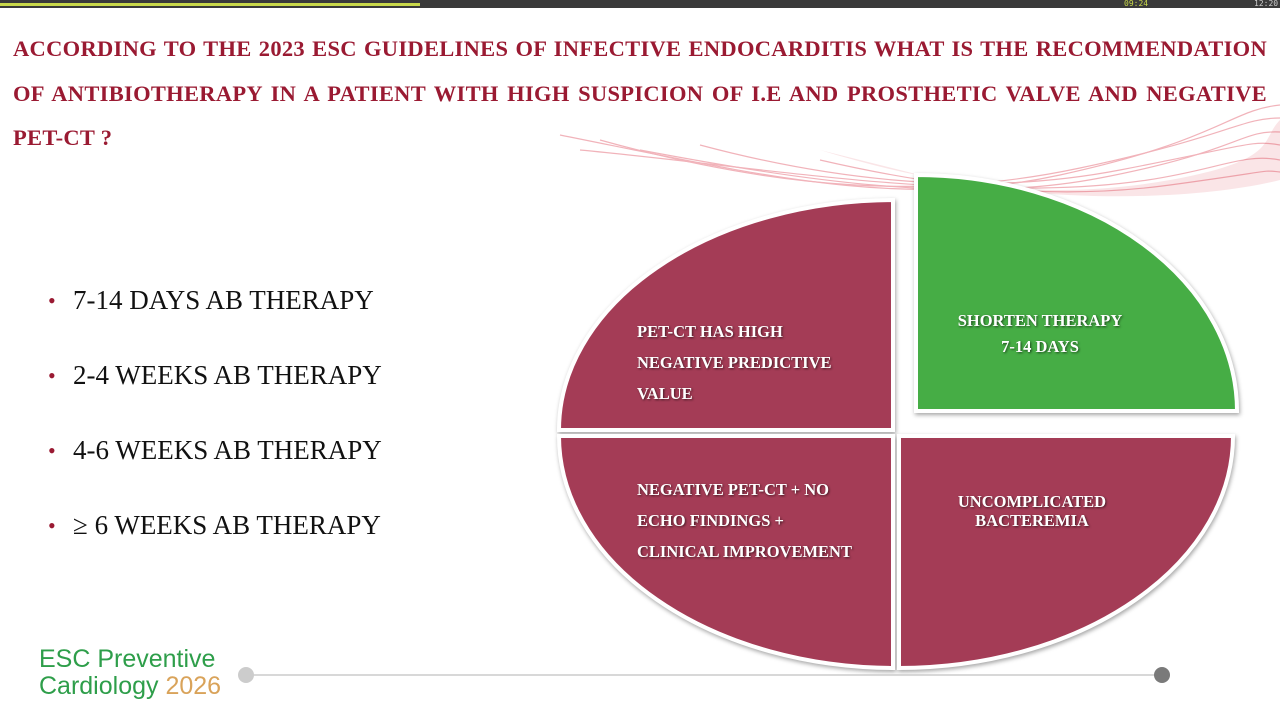 The height and width of the screenshot is (720, 1280). I want to click on option: 4-6 WEEKS AB THERAPY, so click(215, 450).